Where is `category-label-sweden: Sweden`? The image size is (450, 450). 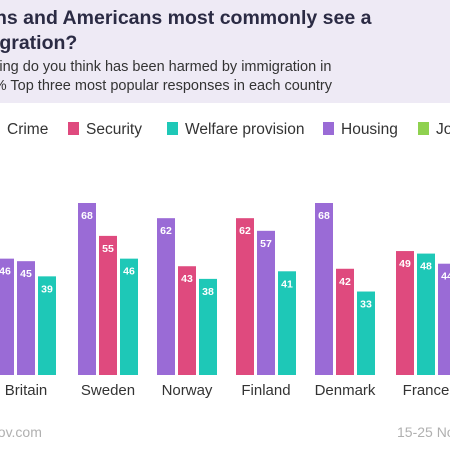 category-label-sweden: Sweden is located at coordinates (108, 390).